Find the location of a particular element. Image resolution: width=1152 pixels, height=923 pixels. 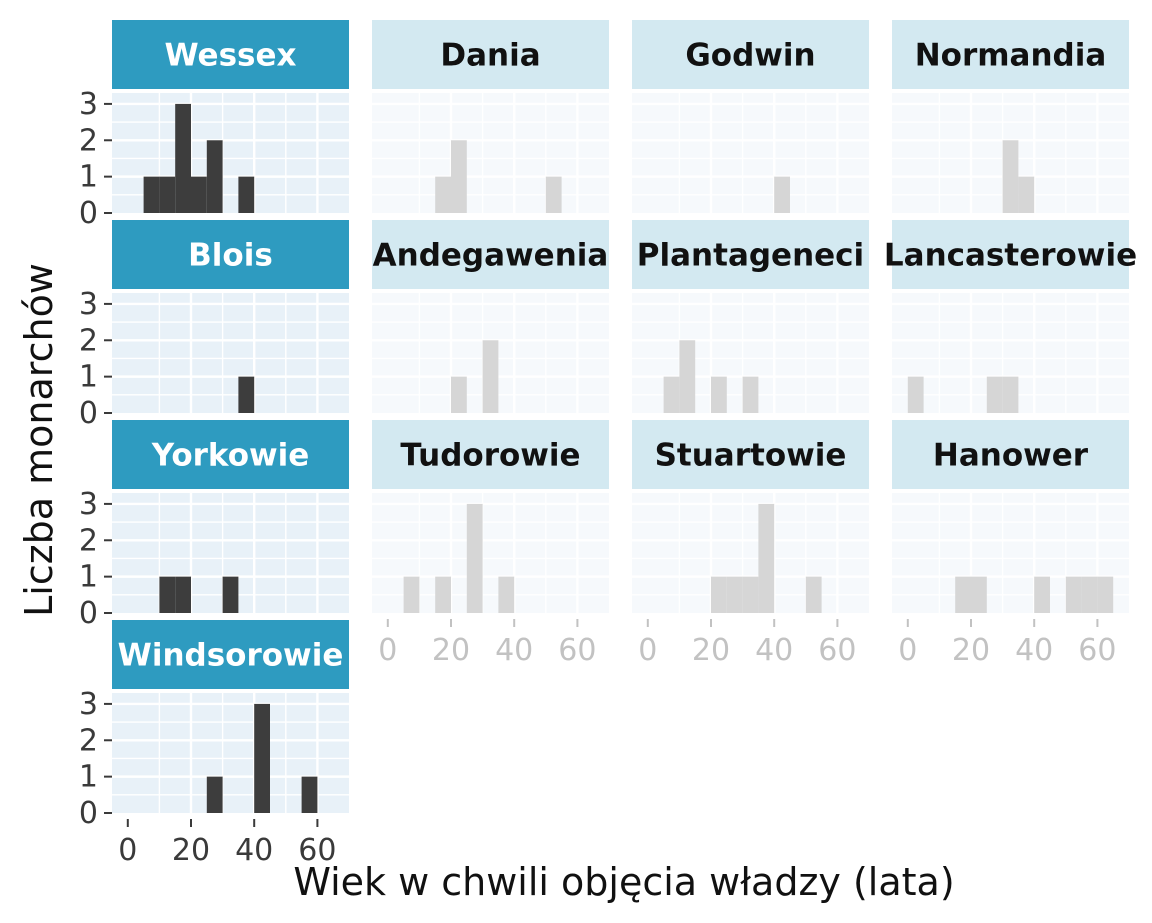

strip-label-windsorowie: Windsorowie is located at coordinates (231, 656).